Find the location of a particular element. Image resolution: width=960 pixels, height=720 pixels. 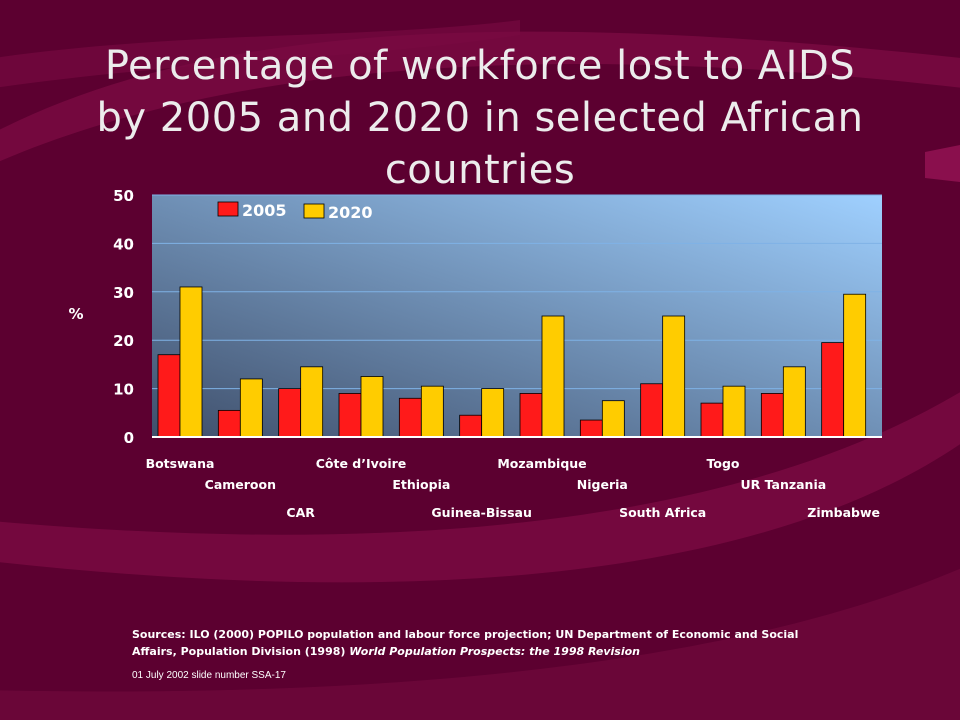

x-tick-label: UR Tanzania is located at coordinates (783, 484).